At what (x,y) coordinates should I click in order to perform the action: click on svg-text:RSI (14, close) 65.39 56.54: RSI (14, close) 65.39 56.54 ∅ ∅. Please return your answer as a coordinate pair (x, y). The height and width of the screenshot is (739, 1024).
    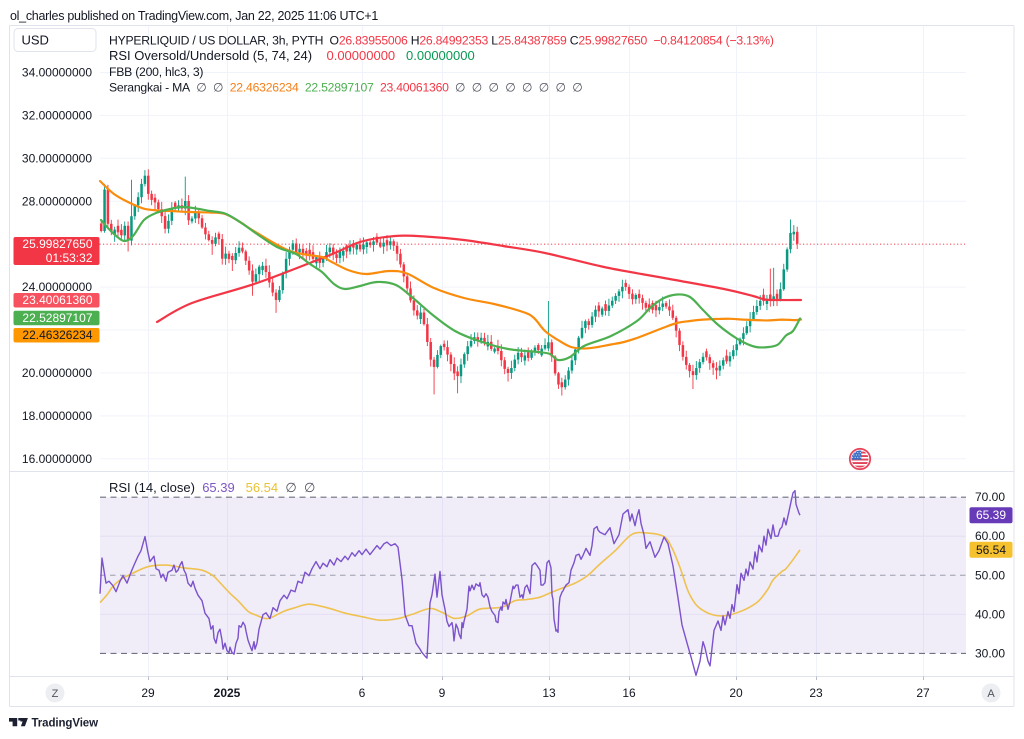
    Looking at the image, I should click on (212, 487).